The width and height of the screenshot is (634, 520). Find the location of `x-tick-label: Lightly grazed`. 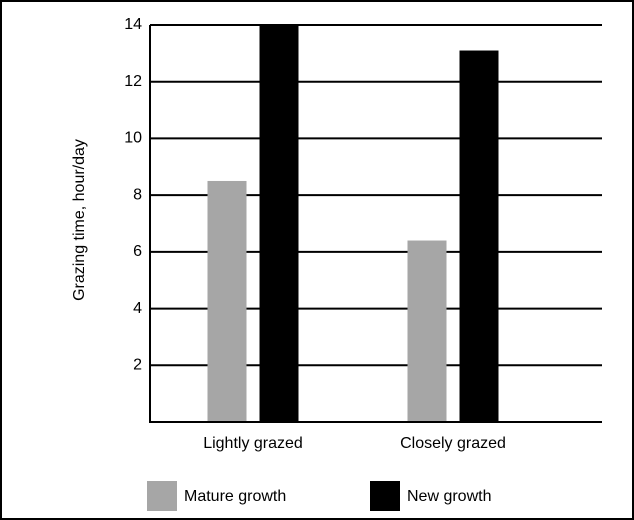

x-tick-label: Lightly grazed is located at coordinates (253, 443).